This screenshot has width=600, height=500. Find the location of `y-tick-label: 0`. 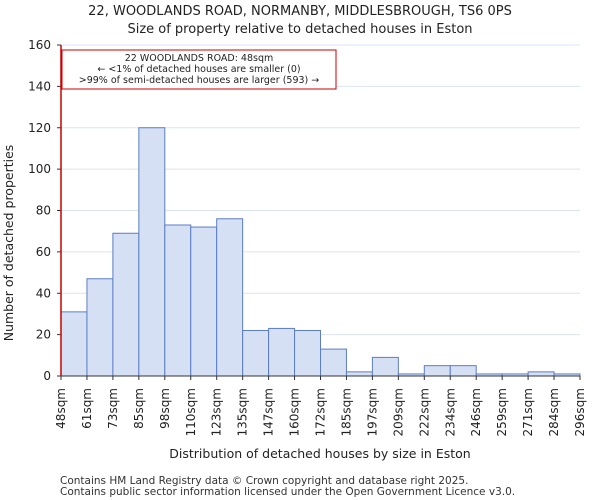

y-tick-label: 0 is located at coordinates (47, 376).